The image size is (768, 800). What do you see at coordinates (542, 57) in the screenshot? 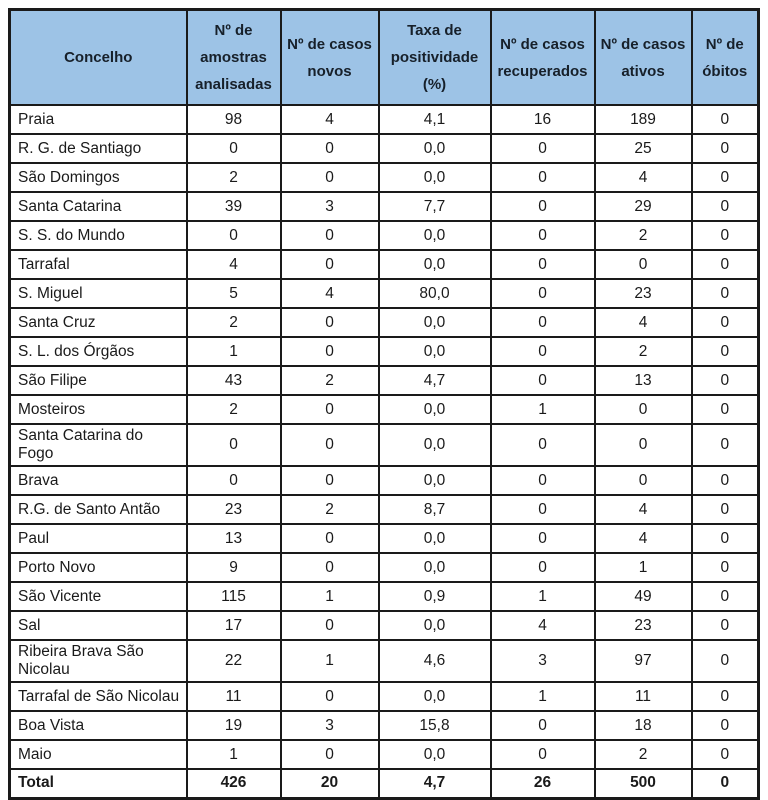
I see `column-header-casos-recuperados: Nº de casos recuperados` at bounding box center [542, 57].